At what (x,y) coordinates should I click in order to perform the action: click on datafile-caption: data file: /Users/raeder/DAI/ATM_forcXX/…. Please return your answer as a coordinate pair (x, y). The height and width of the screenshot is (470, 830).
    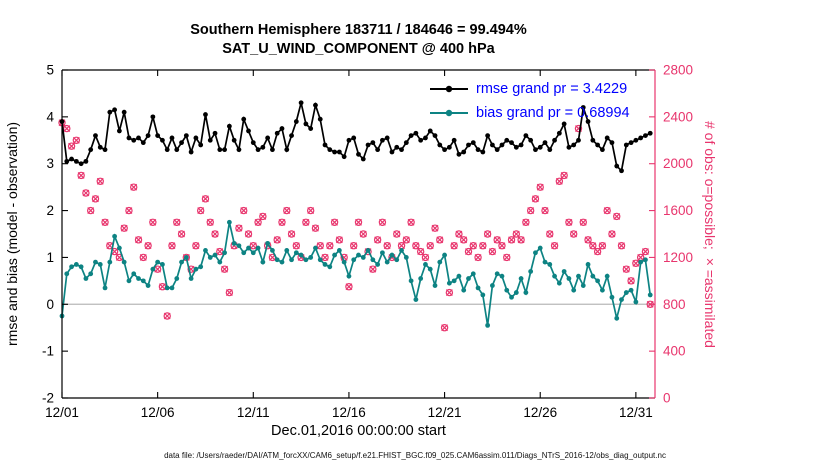
    Looking at the image, I should click on (415, 455).